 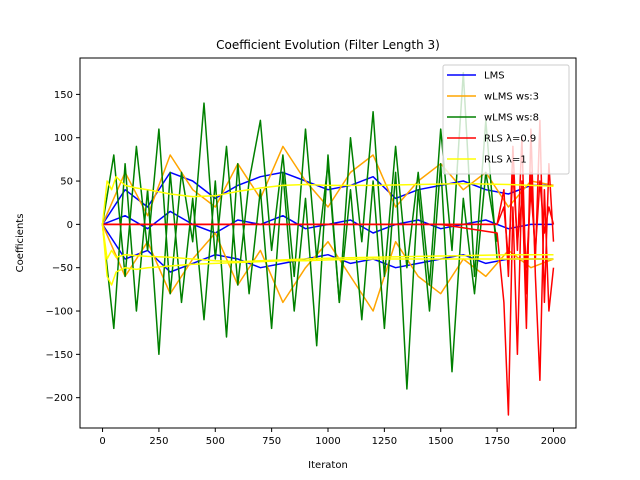 What do you see at coordinates (63, 138) in the screenshot?
I see `y-tick-label: 100` at bounding box center [63, 138].